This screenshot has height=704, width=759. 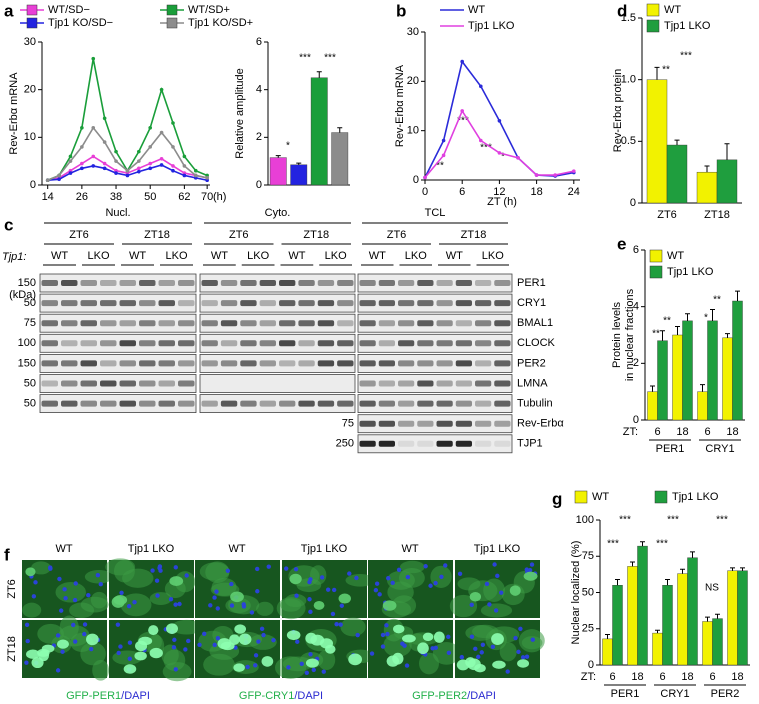 I want to click on y-tick-label: 10, so click(x=413, y=131).